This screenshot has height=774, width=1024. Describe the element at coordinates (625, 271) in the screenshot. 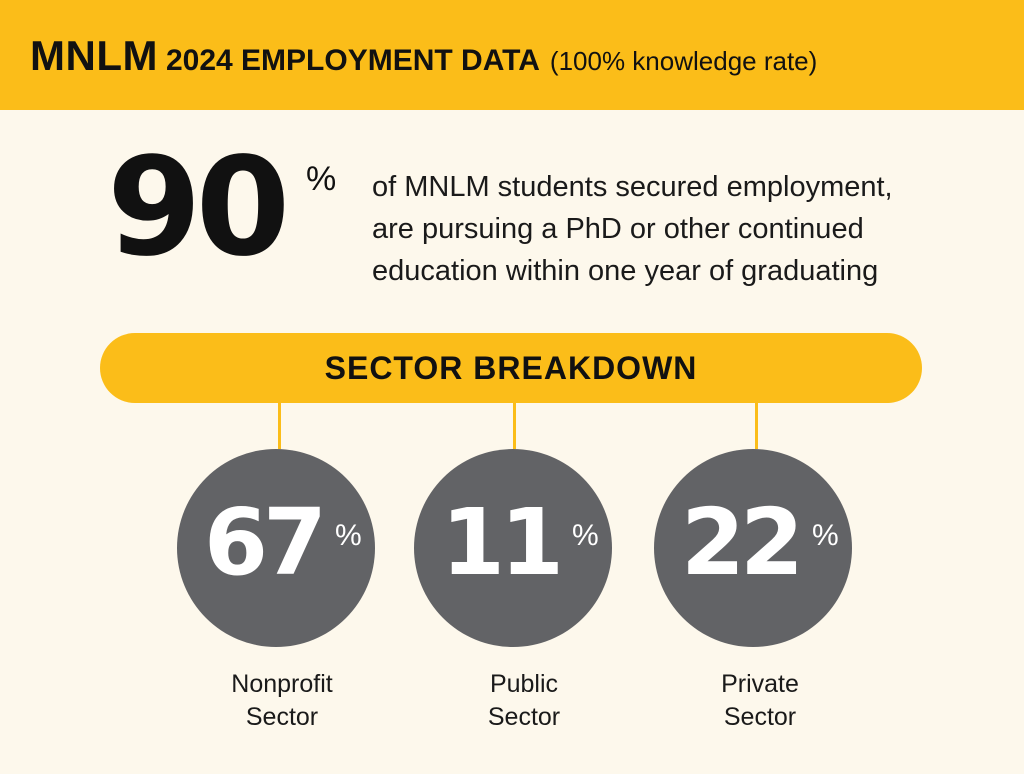

I see `highlight-description-line: education within one year of graduating` at that location.